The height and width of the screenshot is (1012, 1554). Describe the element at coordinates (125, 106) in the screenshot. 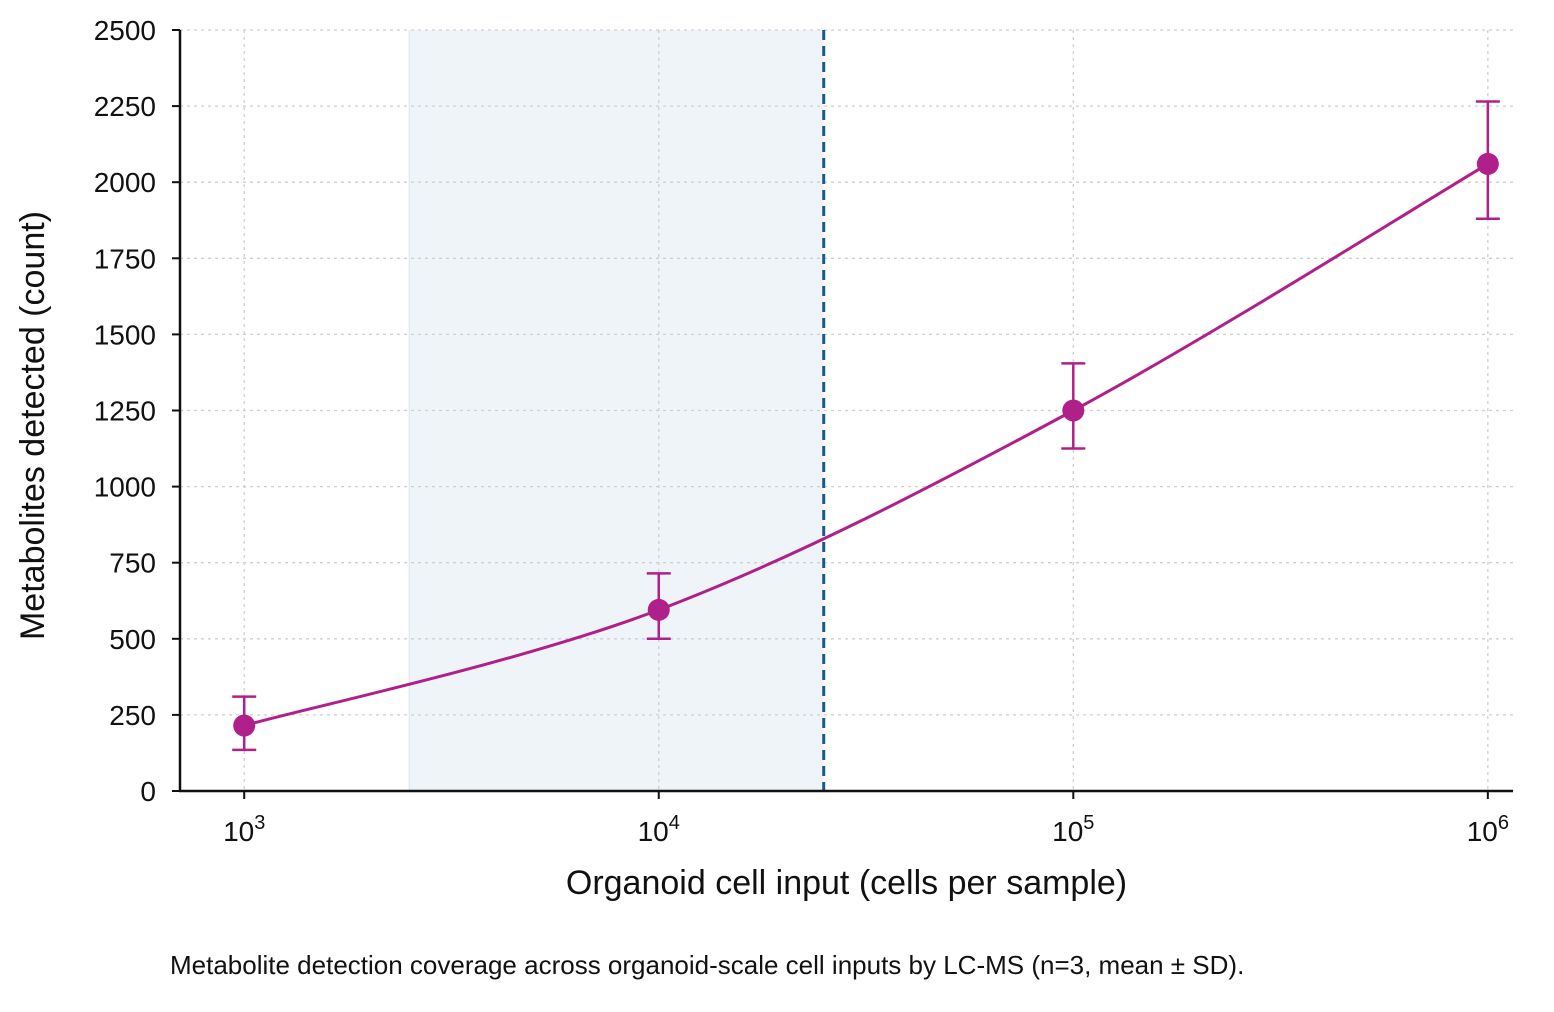

I see `y-tick-label: 2250` at that location.